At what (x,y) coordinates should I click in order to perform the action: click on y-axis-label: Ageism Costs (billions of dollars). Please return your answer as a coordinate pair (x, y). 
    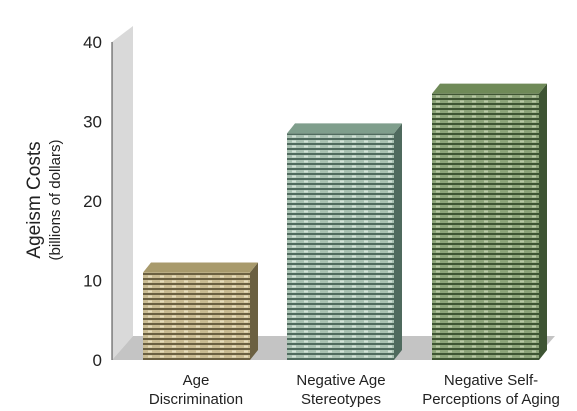
    Looking at the image, I should click on (44, 200).